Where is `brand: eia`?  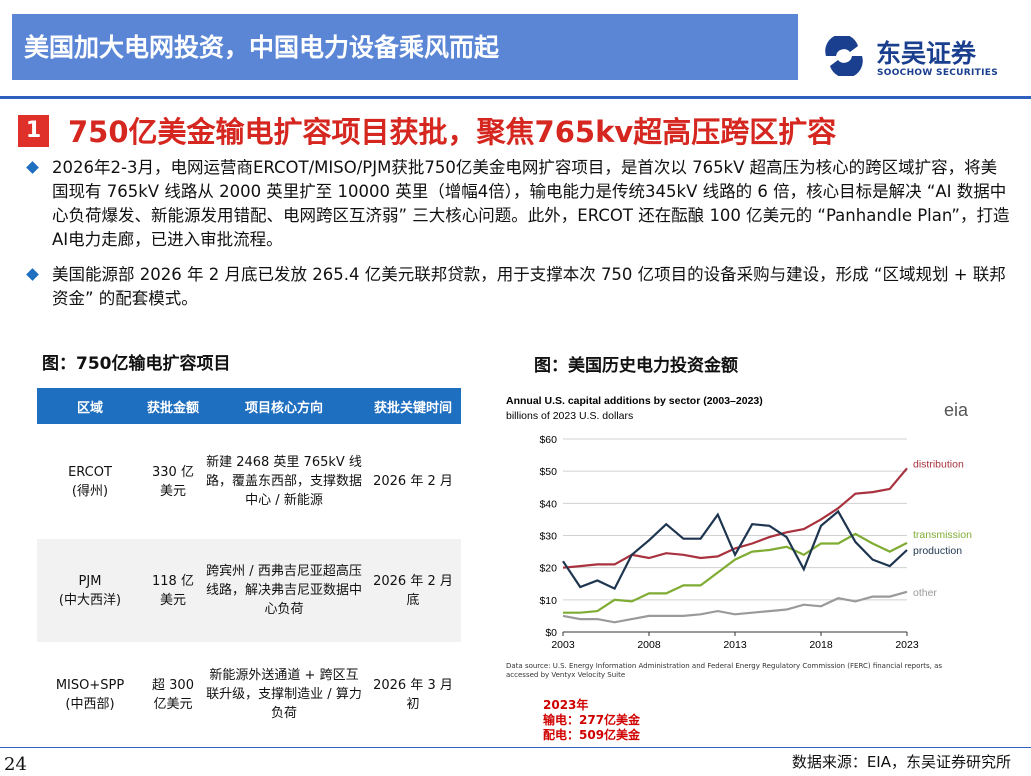 brand: eia is located at coordinates (956, 410).